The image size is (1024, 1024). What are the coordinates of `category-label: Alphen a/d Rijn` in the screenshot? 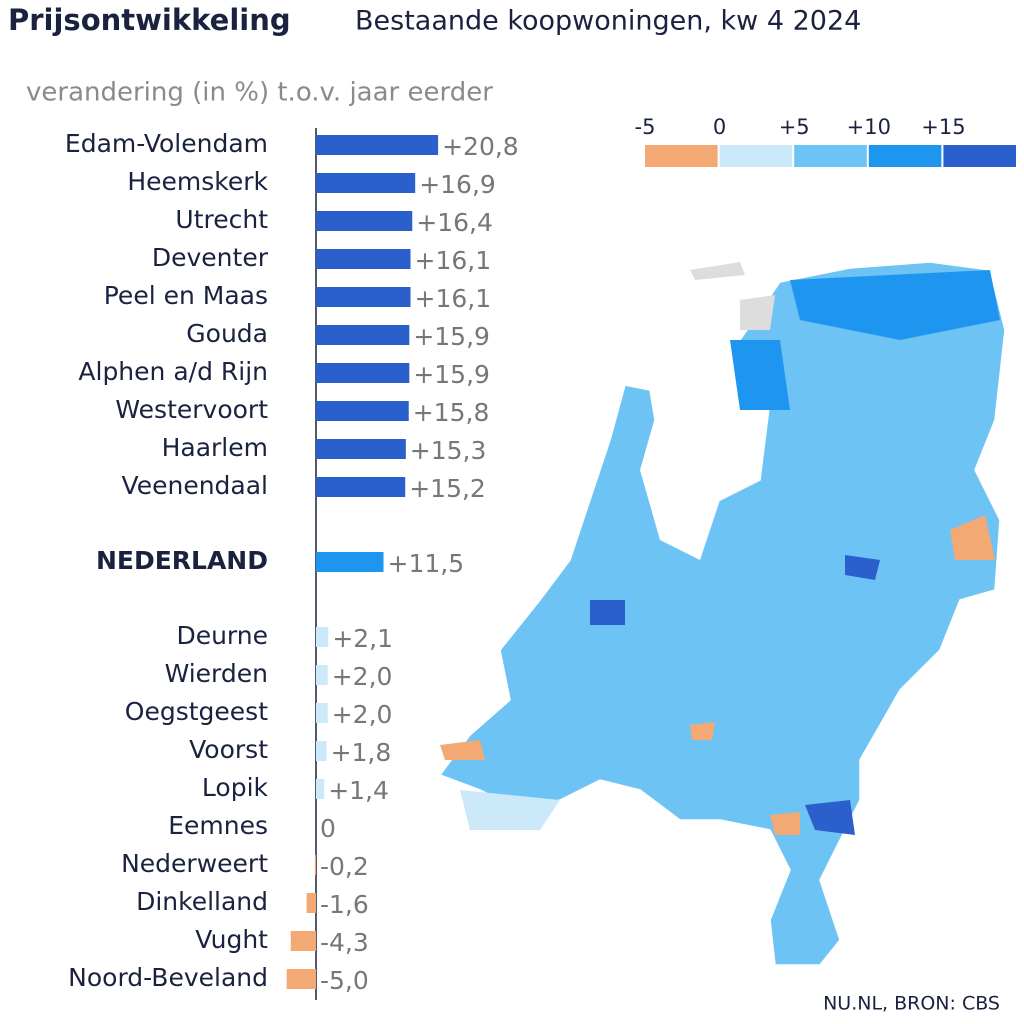 It's located at (173, 371).